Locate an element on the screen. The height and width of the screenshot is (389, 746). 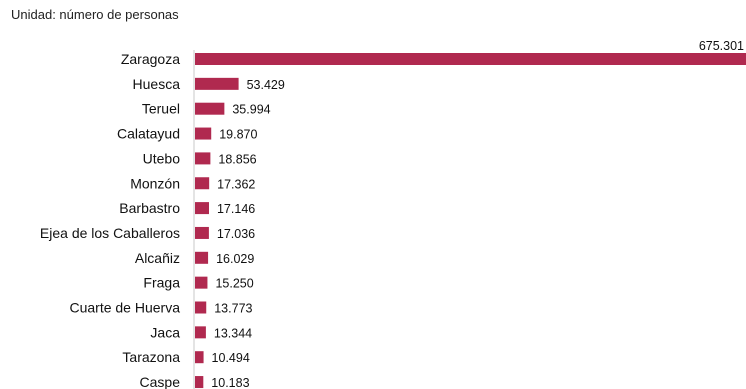
category-label: Tarazona is located at coordinates (151, 357).